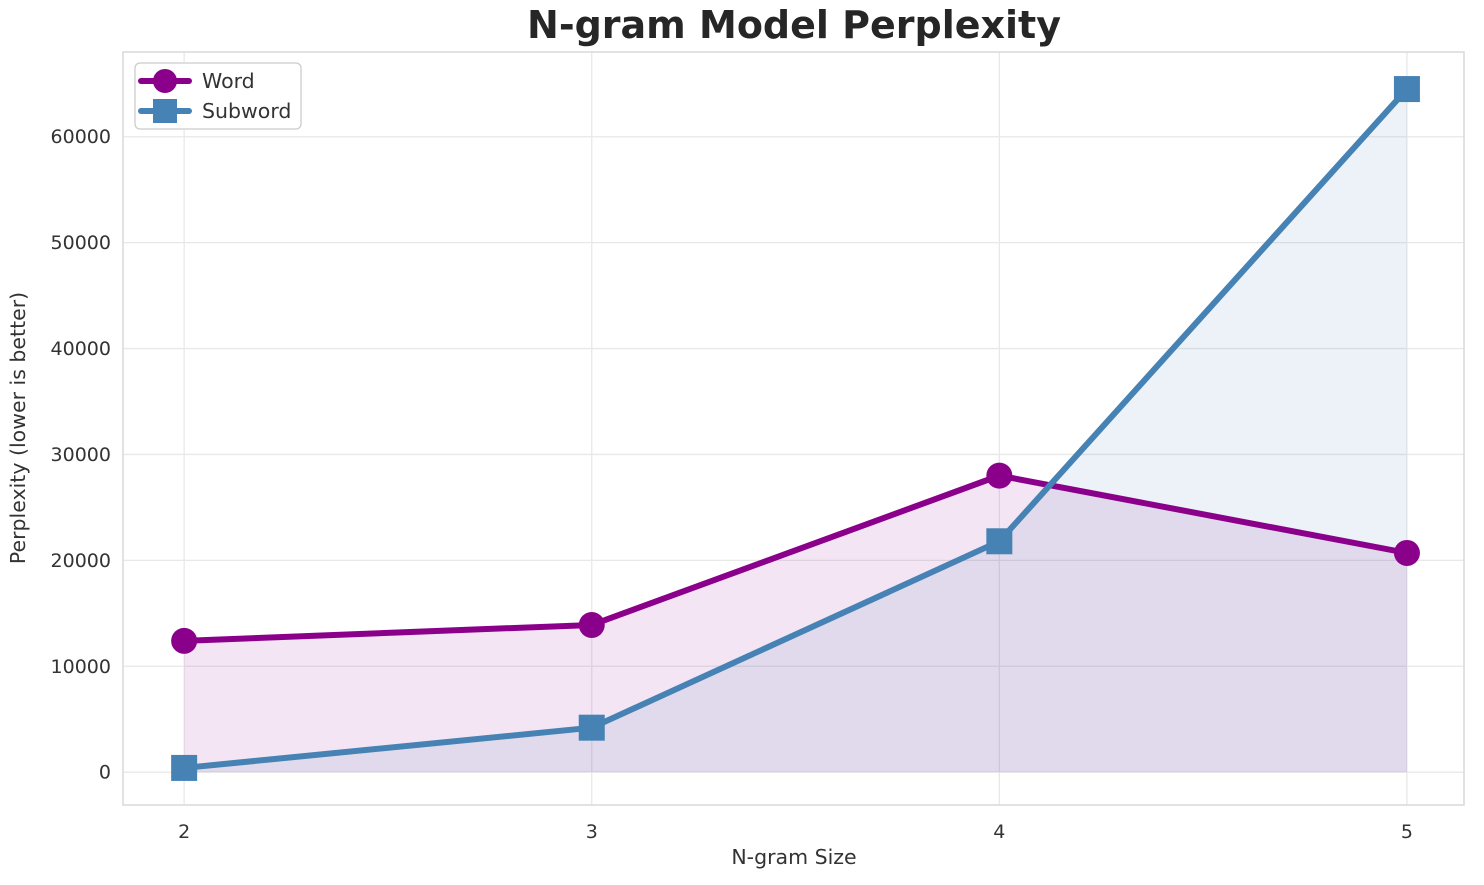 This screenshot has height=885, width=1484. I want to click on legend-marker-word, so click(165, 81).